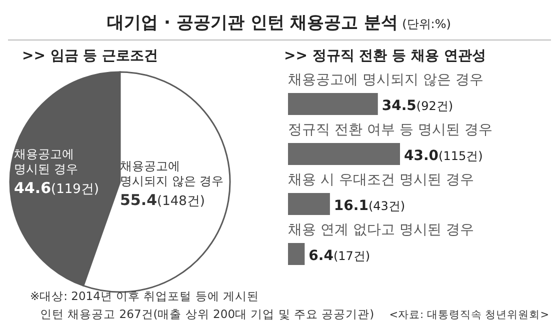 The width and height of the screenshot is (559, 328). I want to click on text: (단위:%), so click(426, 24).